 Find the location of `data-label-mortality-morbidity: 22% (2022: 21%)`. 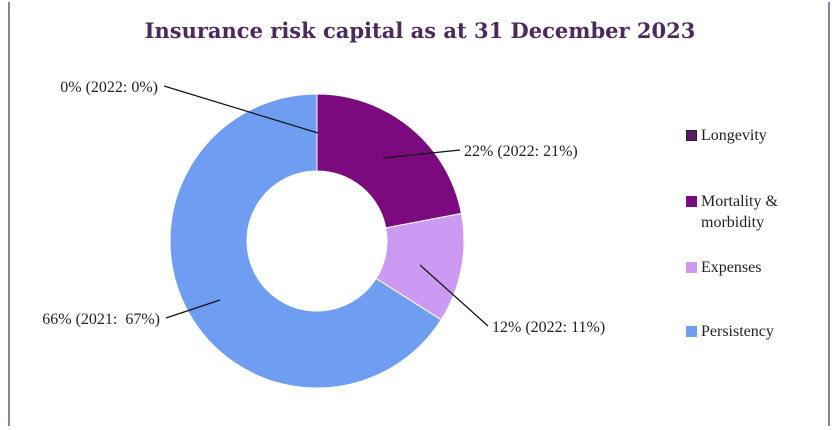

data-label-mortality-morbidity: 22% (2022: 21%) is located at coordinates (521, 151).